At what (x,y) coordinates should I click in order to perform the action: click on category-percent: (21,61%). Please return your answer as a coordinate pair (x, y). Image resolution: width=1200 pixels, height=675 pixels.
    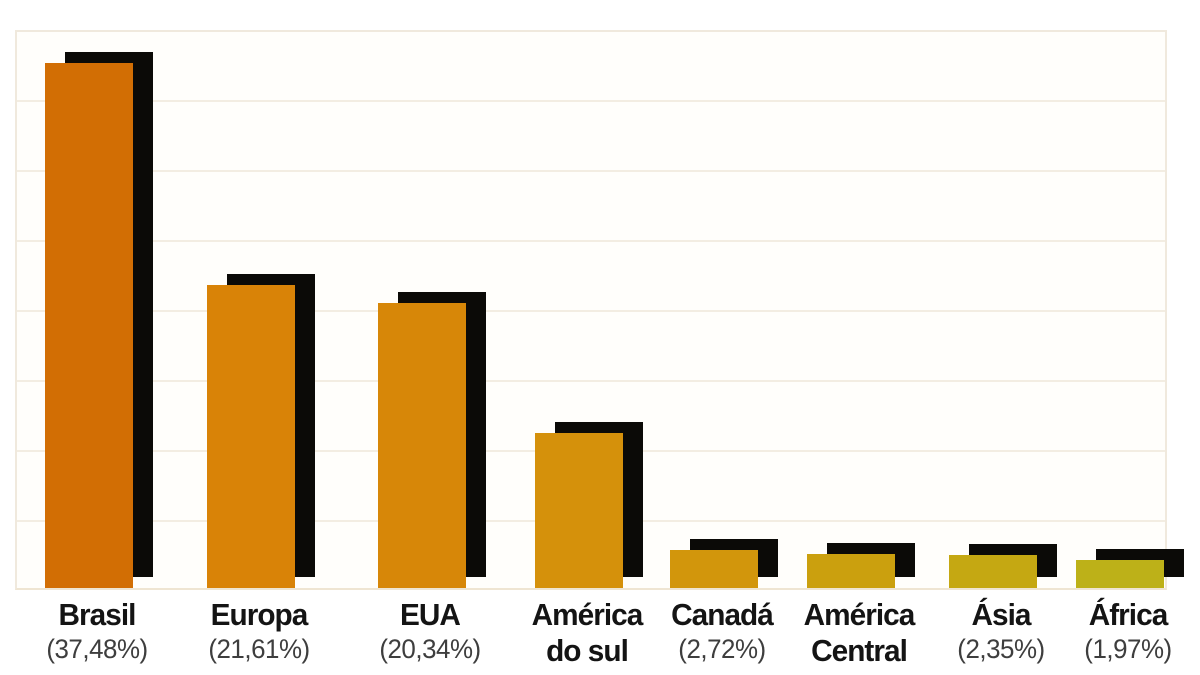
    Looking at the image, I should click on (259, 649).